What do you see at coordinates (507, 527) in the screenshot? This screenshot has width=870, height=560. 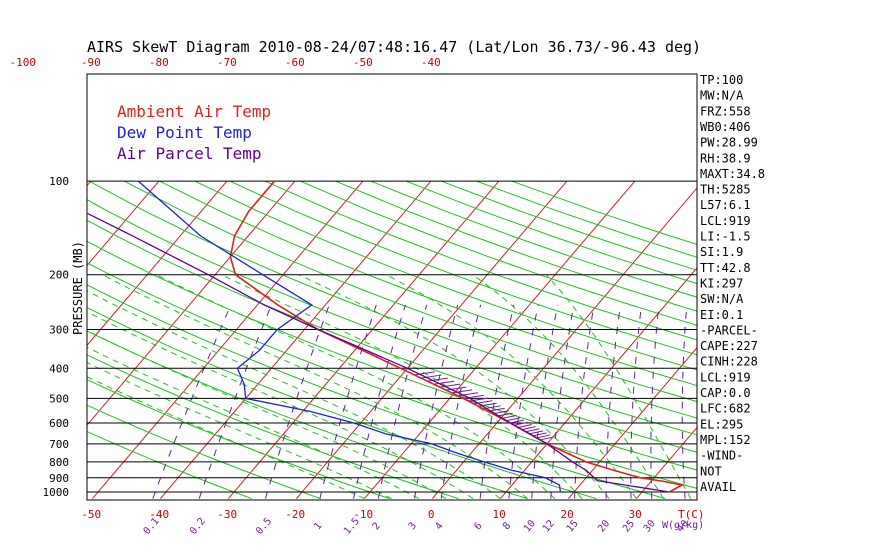 I see `mixing-ratio-tick-label: 8` at bounding box center [507, 527].